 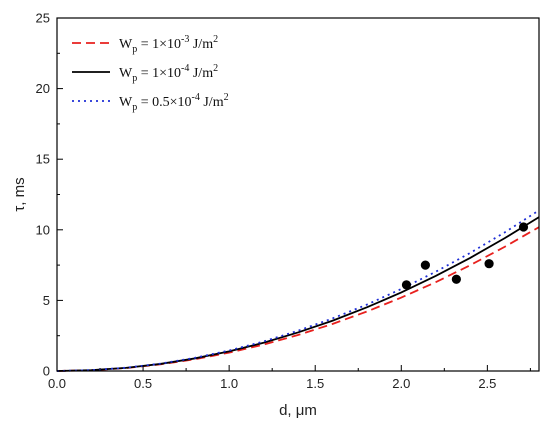 What do you see at coordinates (168, 44) in the screenshot?
I see `legend-label: Wp = 1×10-3 J/m2` at bounding box center [168, 44].